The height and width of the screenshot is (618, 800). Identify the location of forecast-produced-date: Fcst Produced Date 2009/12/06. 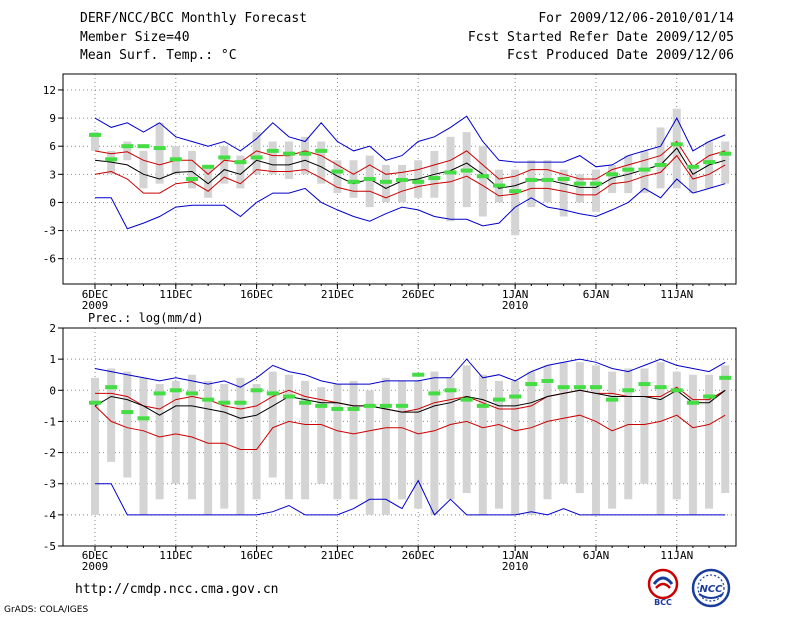
(620, 55).